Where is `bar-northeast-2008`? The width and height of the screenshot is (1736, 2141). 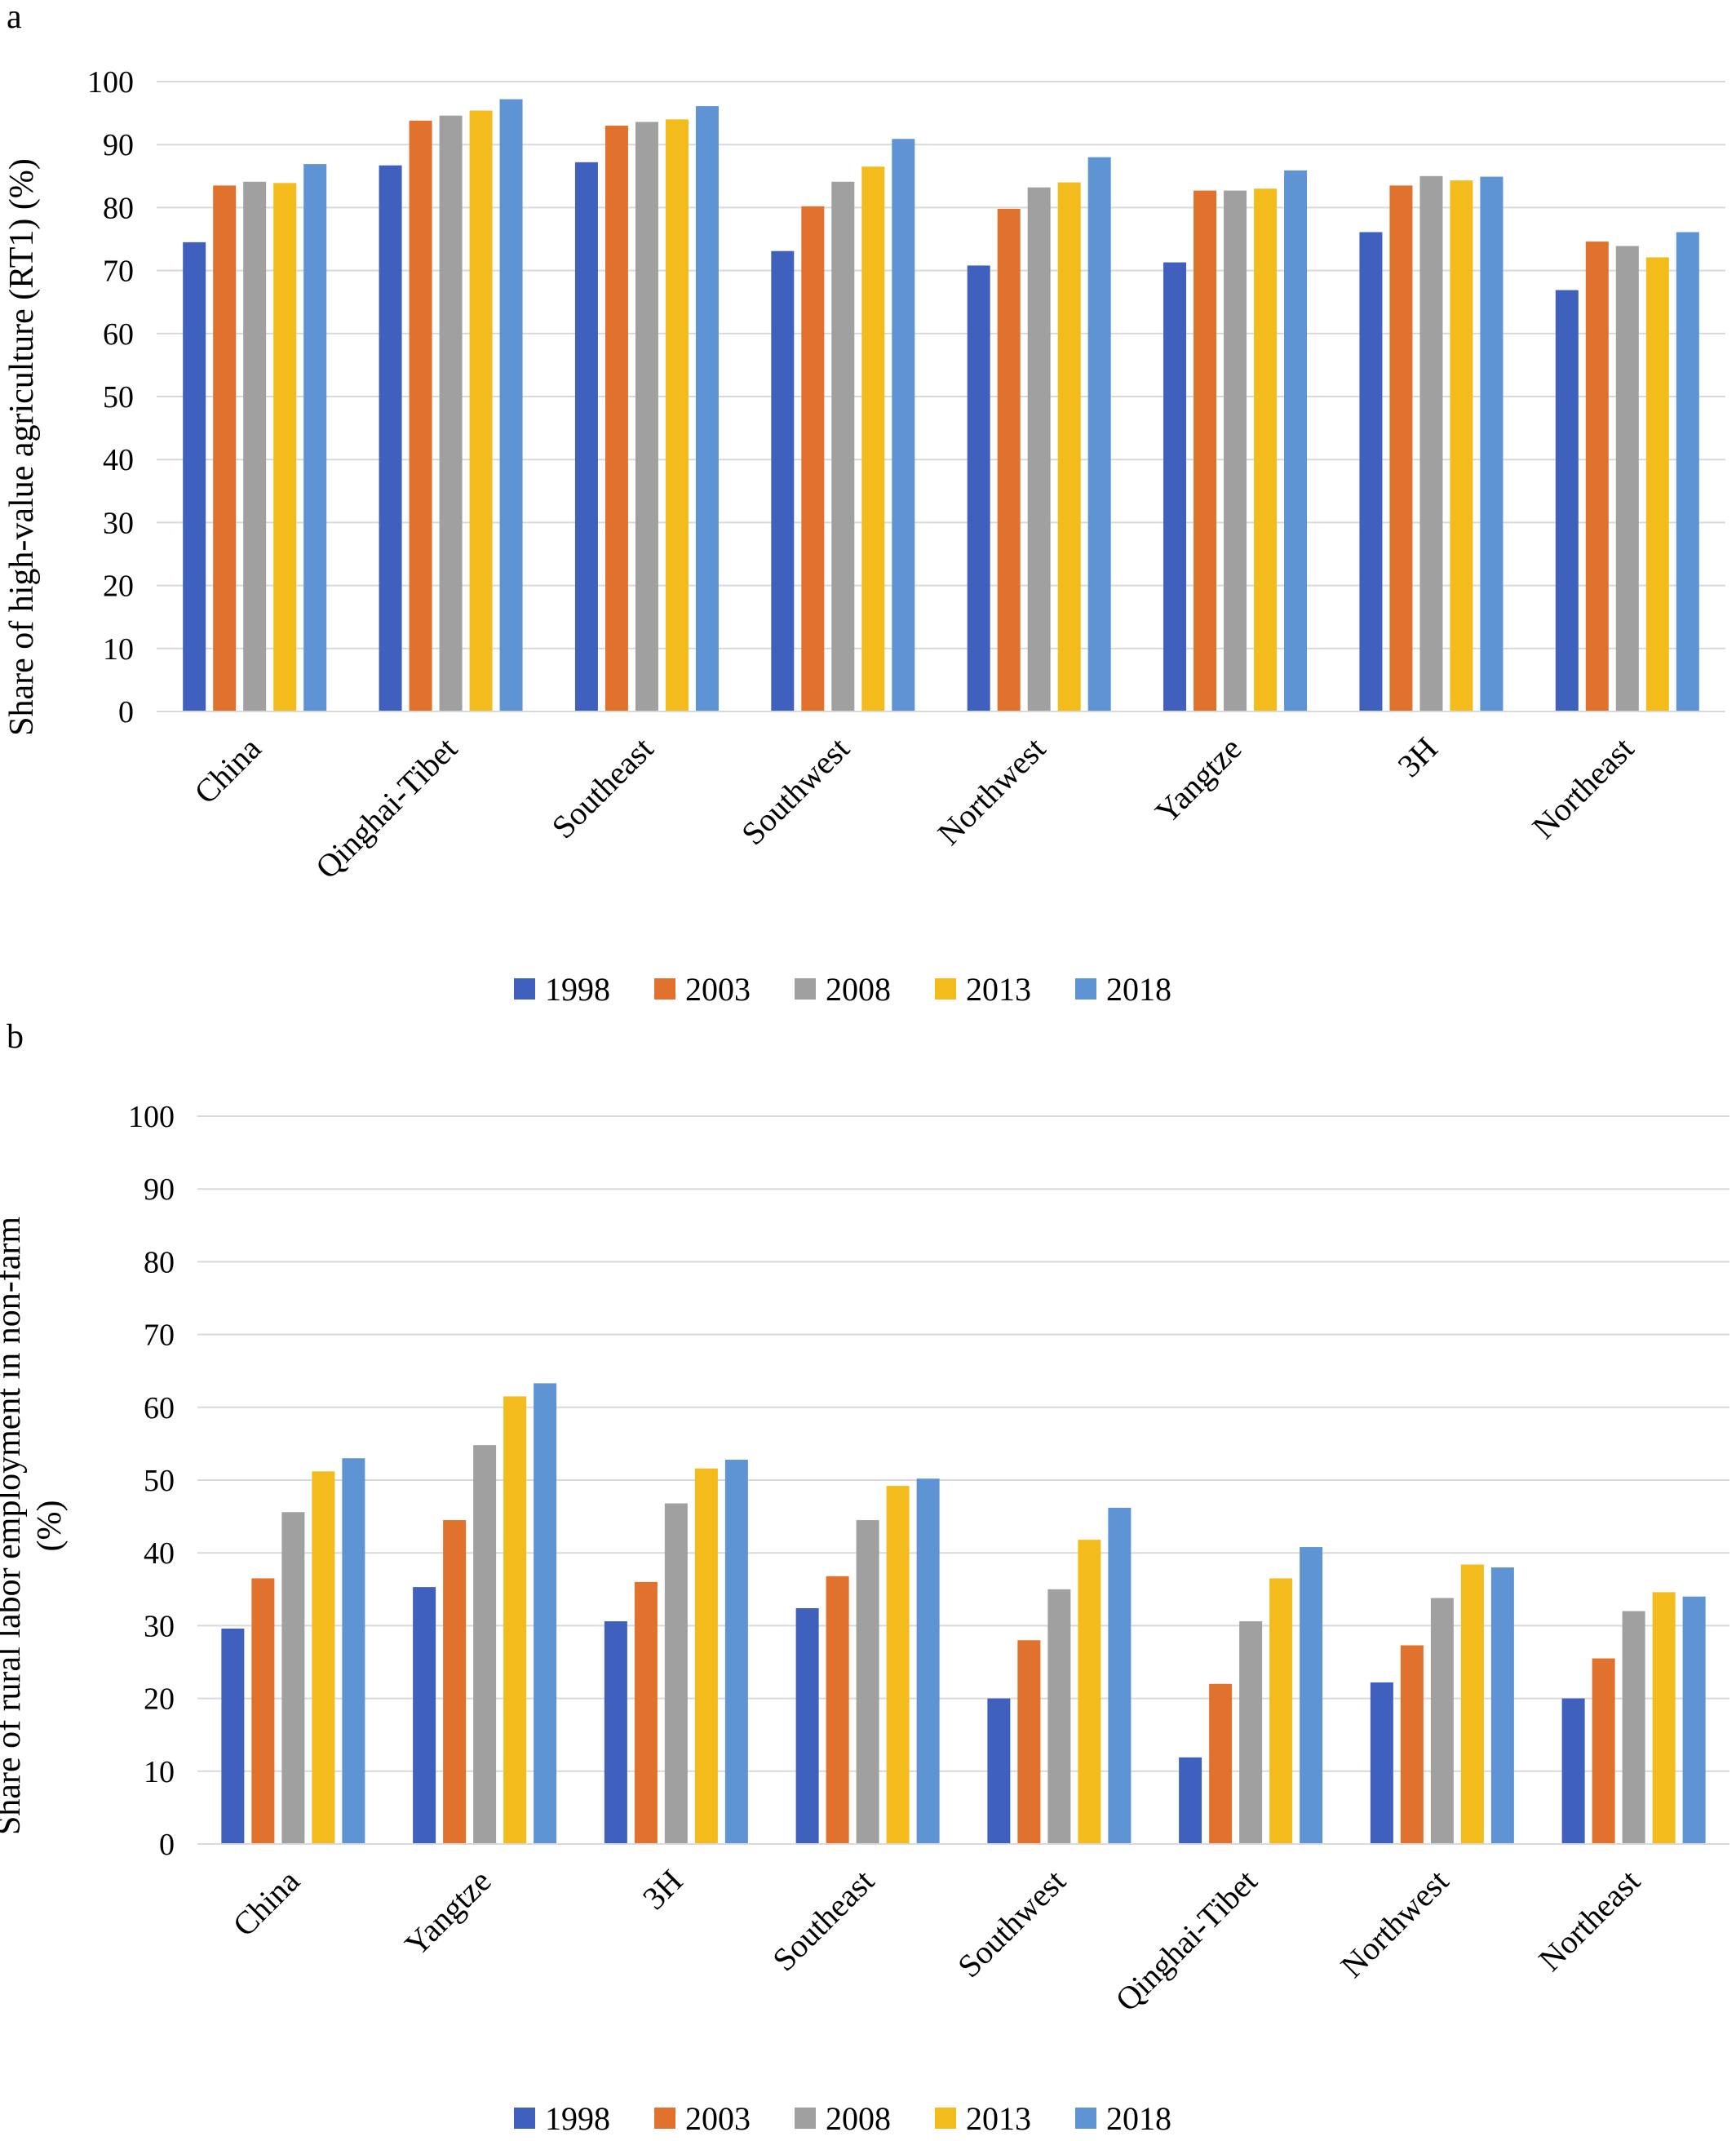 bar-northeast-2008 is located at coordinates (1633, 1727).